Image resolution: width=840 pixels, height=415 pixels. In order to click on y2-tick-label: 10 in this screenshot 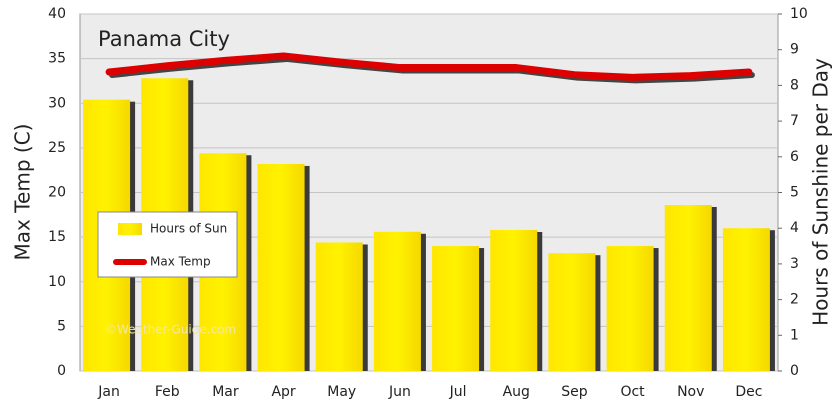, I will do `click(799, 14)`.